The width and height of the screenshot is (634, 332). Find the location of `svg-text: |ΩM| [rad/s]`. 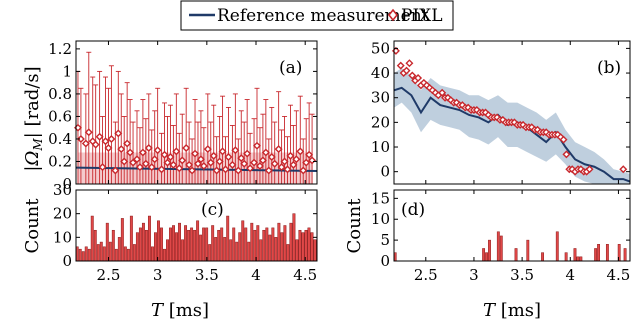

svg-text: |ΩM| [rad/s] is located at coordinates (33, 118).